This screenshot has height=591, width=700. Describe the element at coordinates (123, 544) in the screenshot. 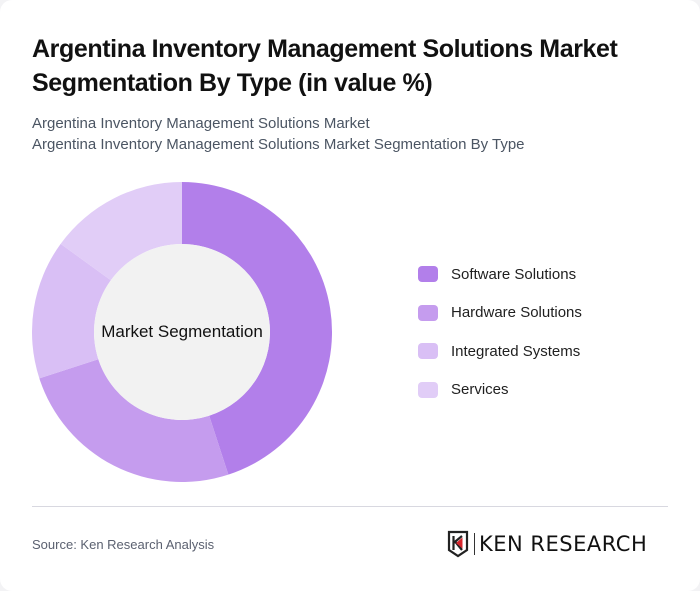

I see `source-note: Source: Ken Research Analysis` at that location.